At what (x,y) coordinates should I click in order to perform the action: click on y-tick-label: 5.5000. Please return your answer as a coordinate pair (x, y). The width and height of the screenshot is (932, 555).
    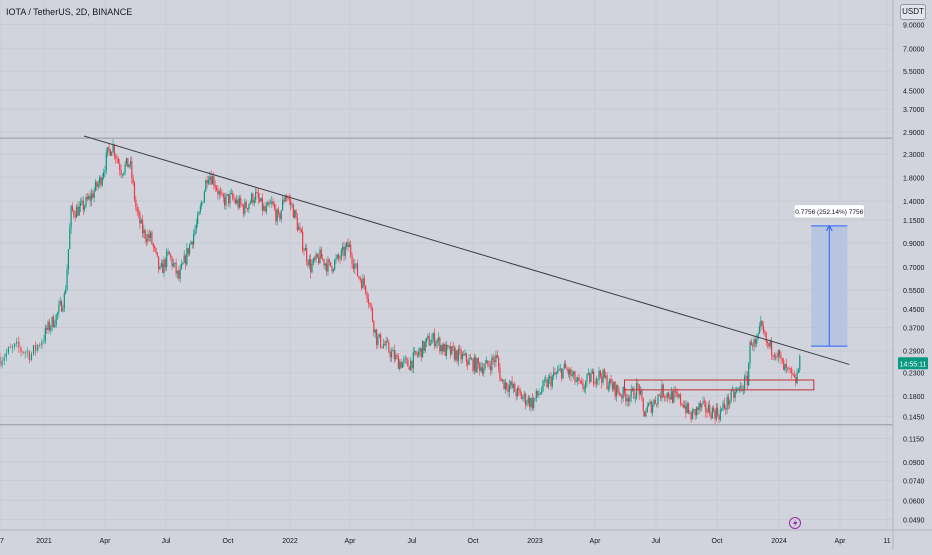
    Looking at the image, I should click on (914, 72).